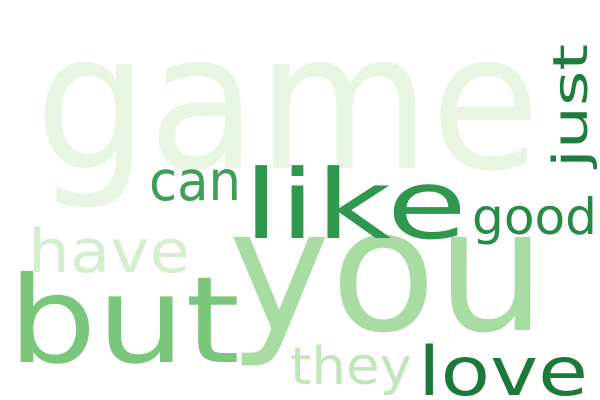 Image resolution: width=600 pixels, height=400 pixels. What do you see at coordinates (571, 106) in the screenshot?
I see `word-just: just` at bounding box center [571, 106].